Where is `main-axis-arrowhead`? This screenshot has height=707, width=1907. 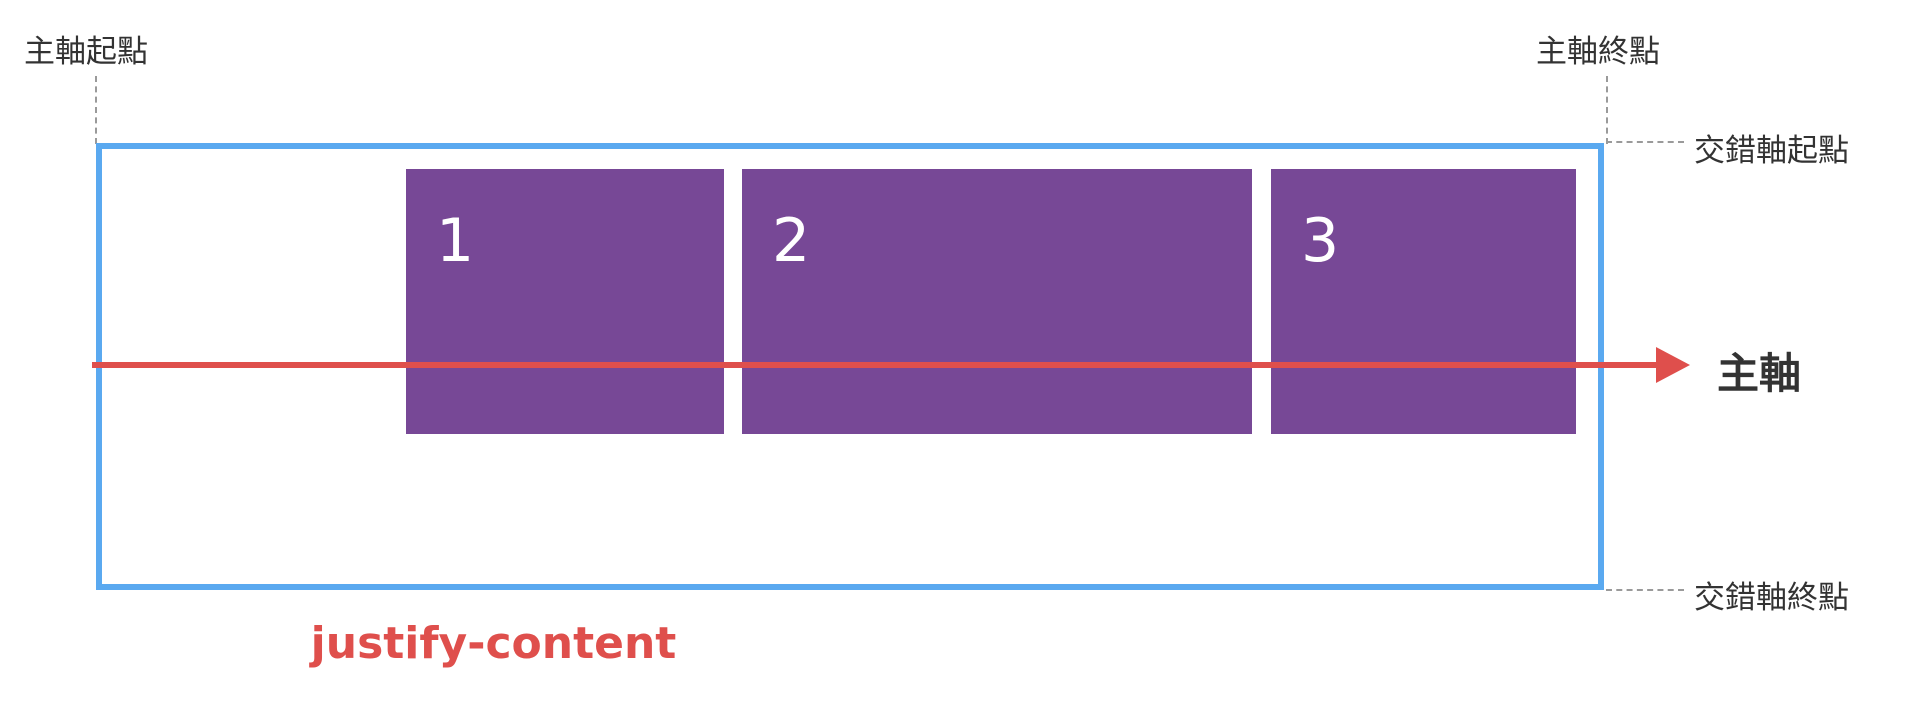
main-axis-arrowhead is located at coordinates (1673, 365).